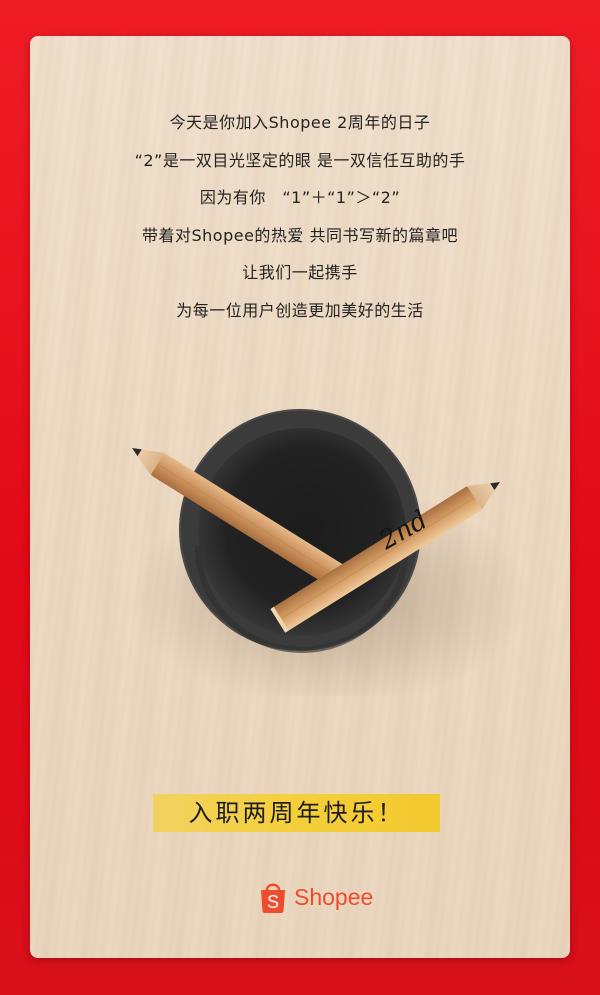 The image size is (600, 995). What do you see at coordinates (273, 902) in the screenshot?
I see `shopee-bag-letter: S` at bounding box center [273, 902].